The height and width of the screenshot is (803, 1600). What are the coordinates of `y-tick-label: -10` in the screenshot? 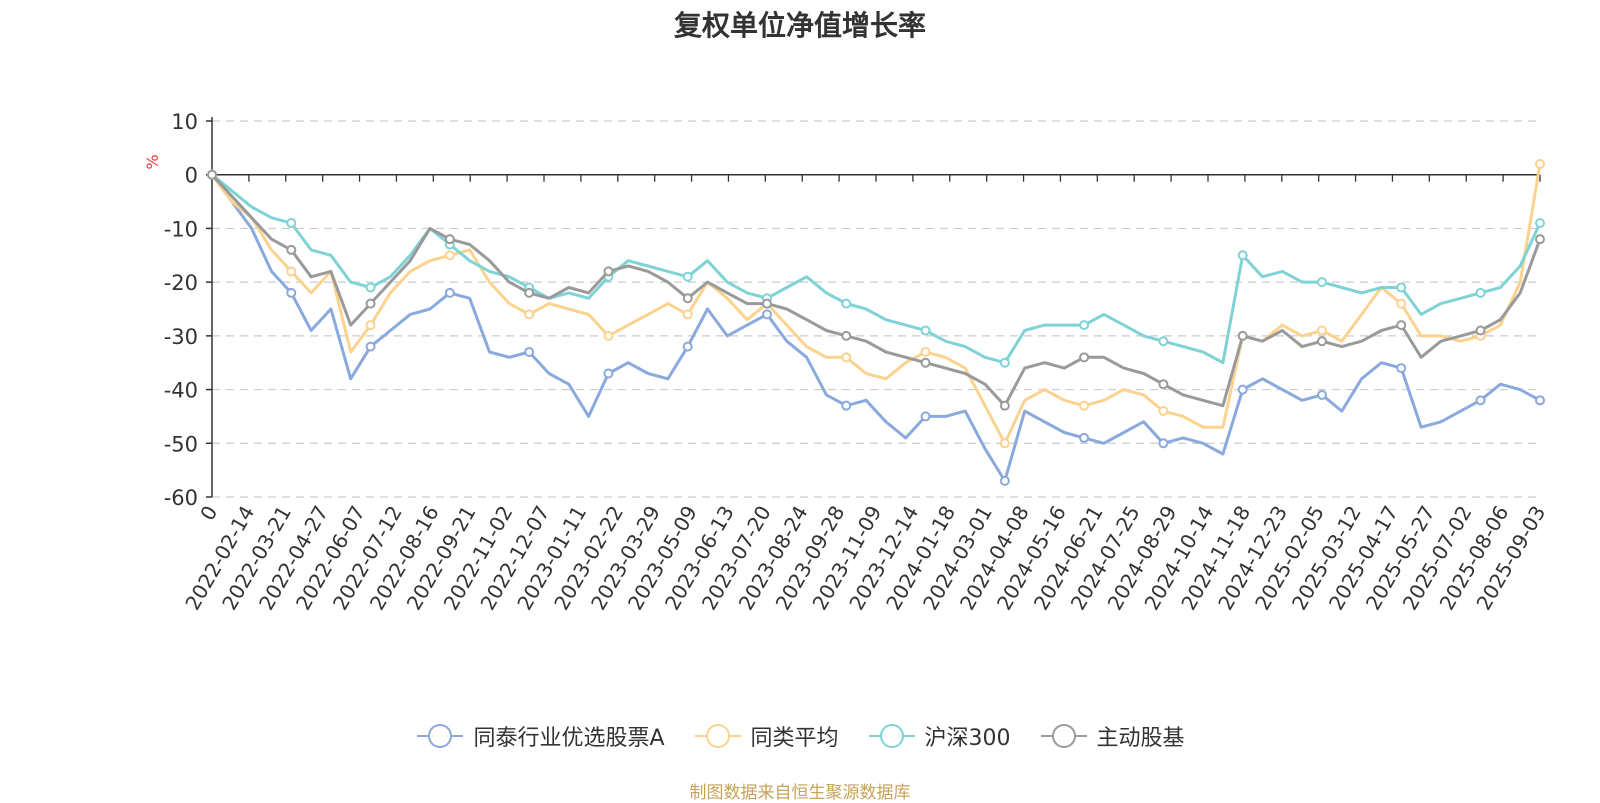 It's located at (181, 229).